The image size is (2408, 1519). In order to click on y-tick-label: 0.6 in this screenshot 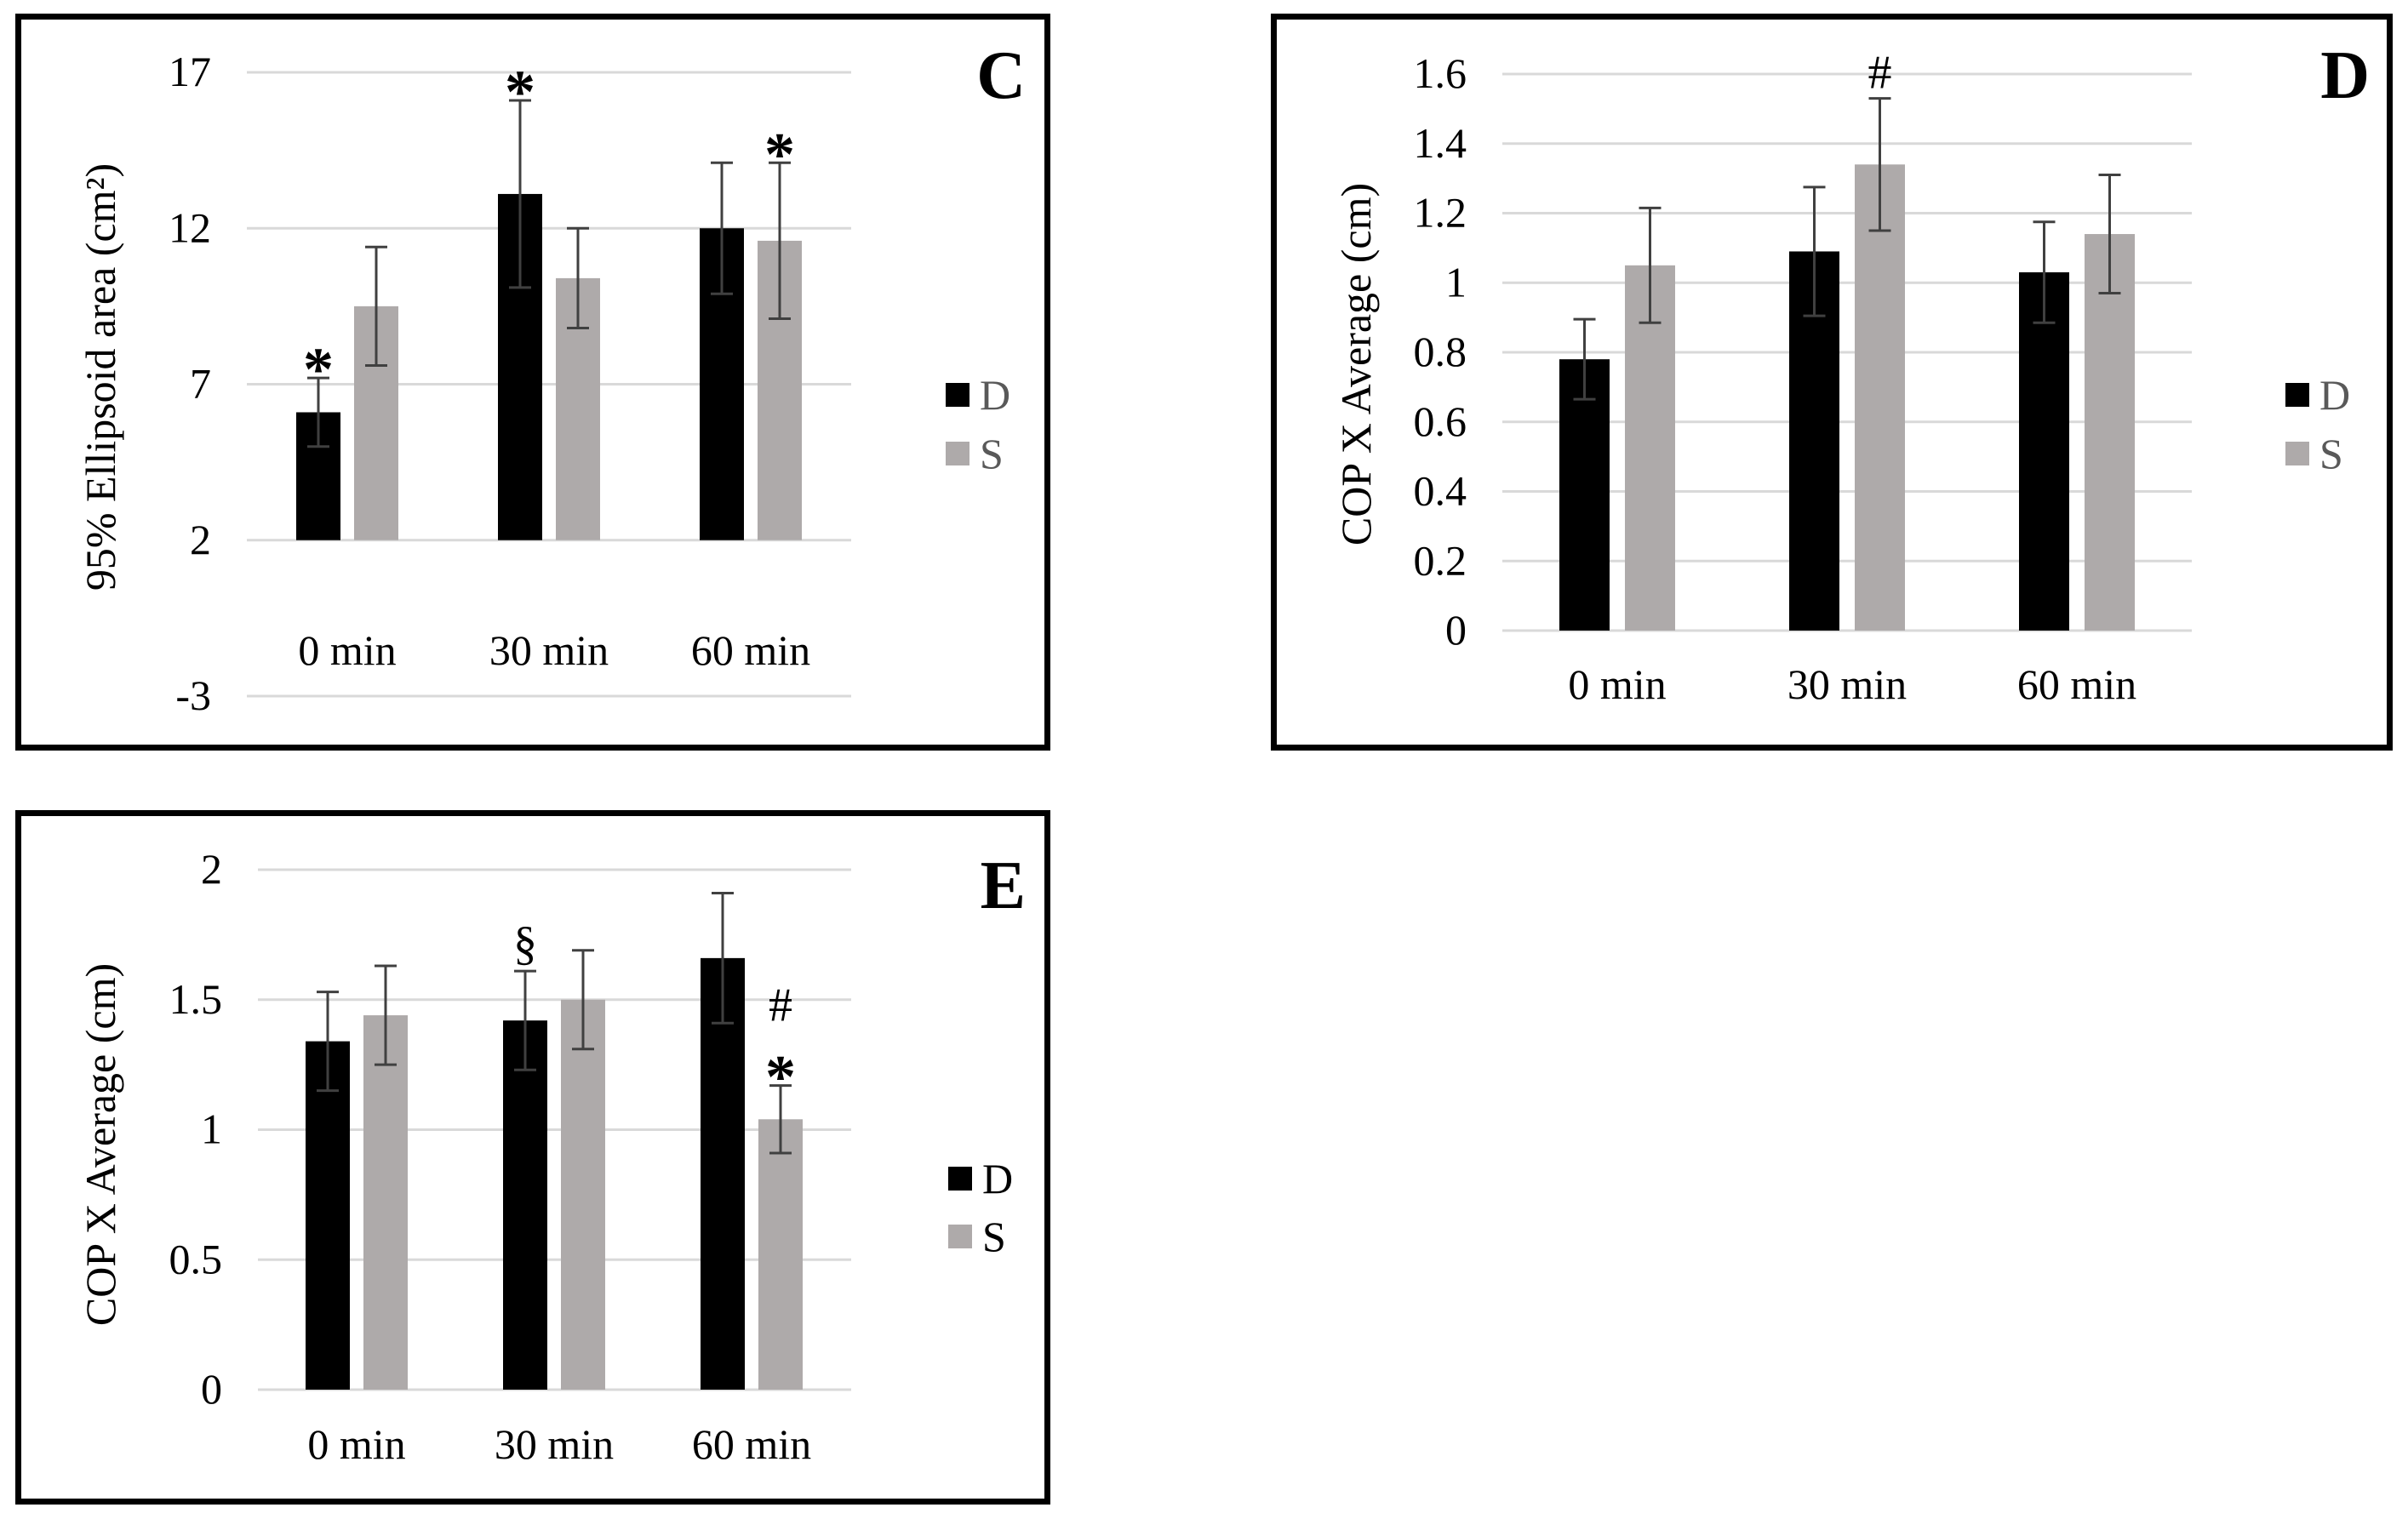, I will do `click(1440, 421)`.